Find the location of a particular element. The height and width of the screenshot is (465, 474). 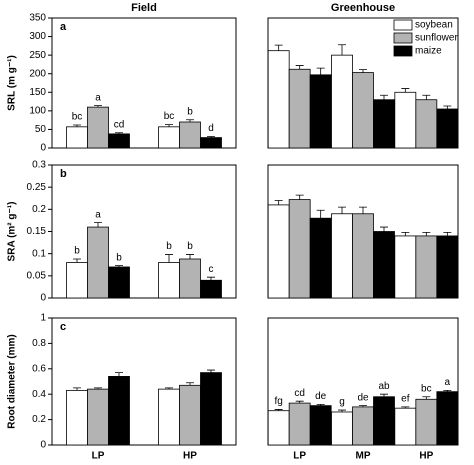

y-axis-label: Root diameter (mm) is located at coordinates (12, 381).